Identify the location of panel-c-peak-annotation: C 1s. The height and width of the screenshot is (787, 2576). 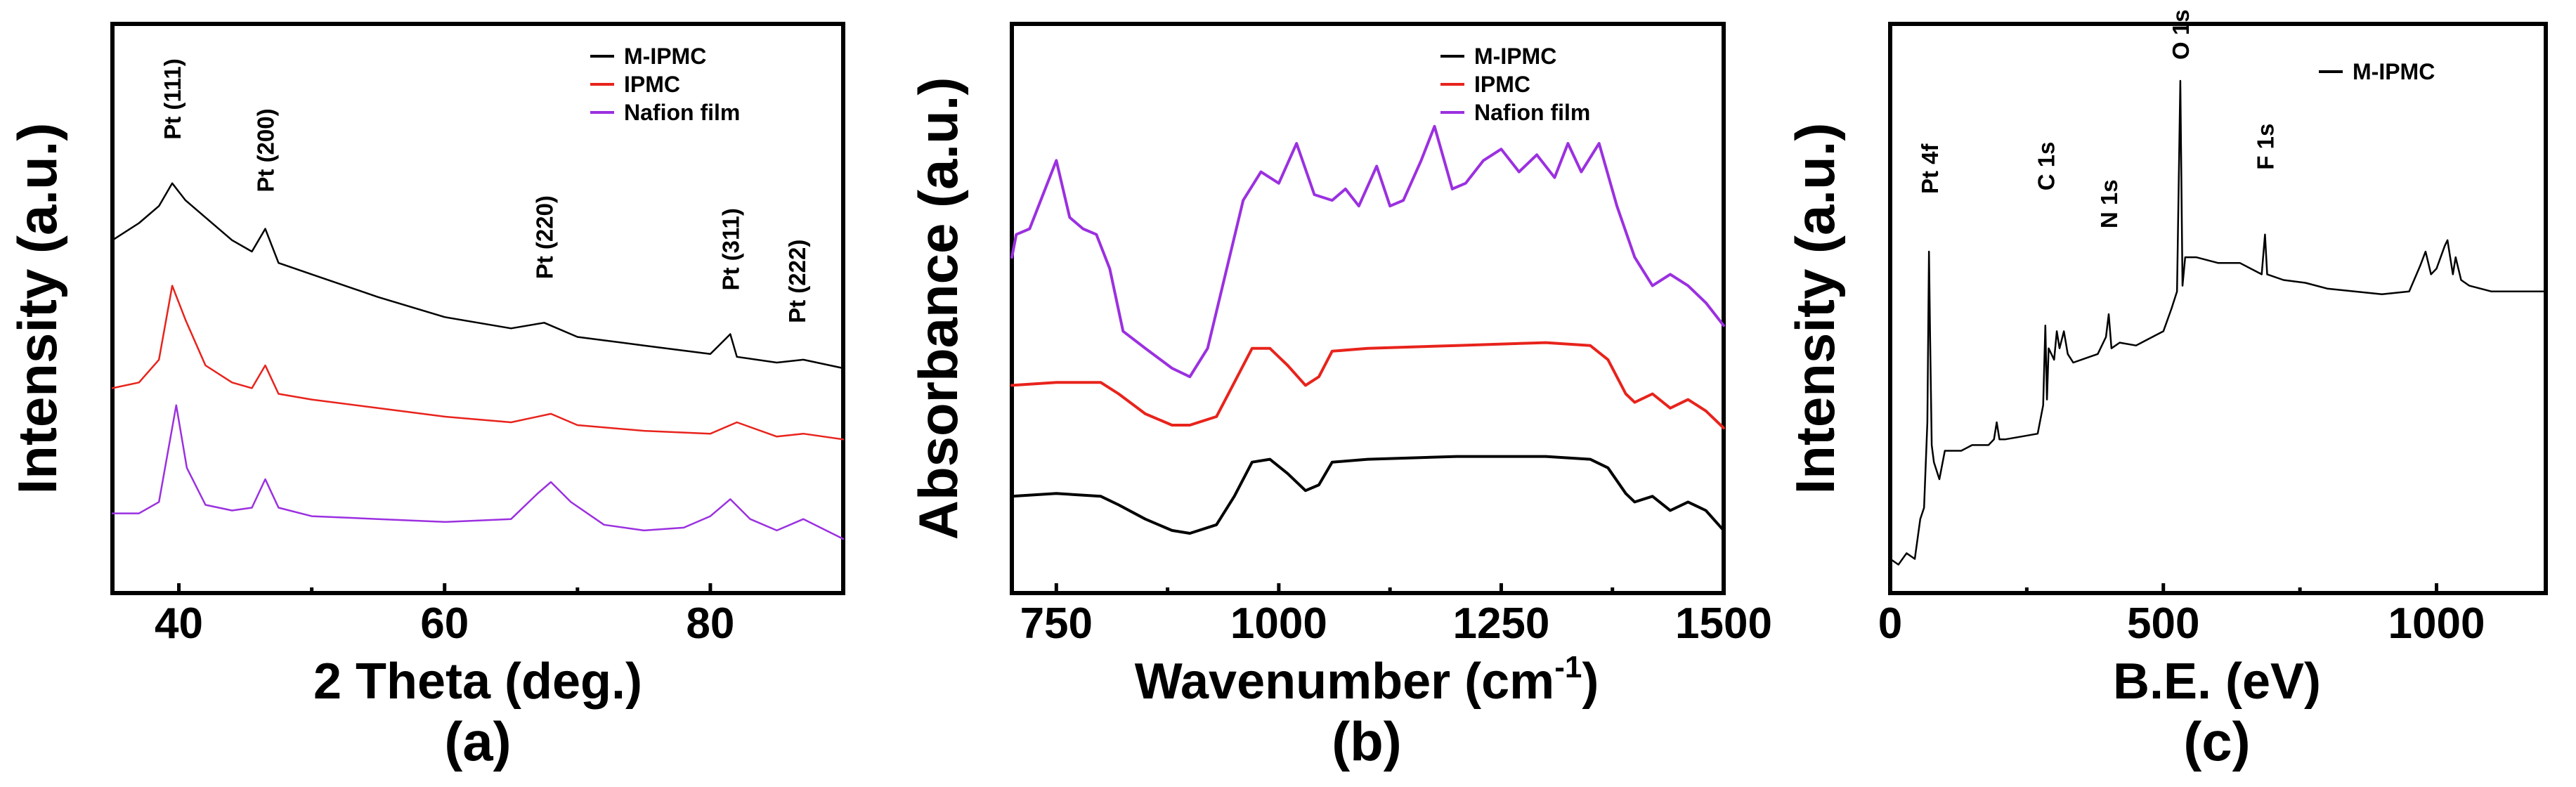
(2047, 166).